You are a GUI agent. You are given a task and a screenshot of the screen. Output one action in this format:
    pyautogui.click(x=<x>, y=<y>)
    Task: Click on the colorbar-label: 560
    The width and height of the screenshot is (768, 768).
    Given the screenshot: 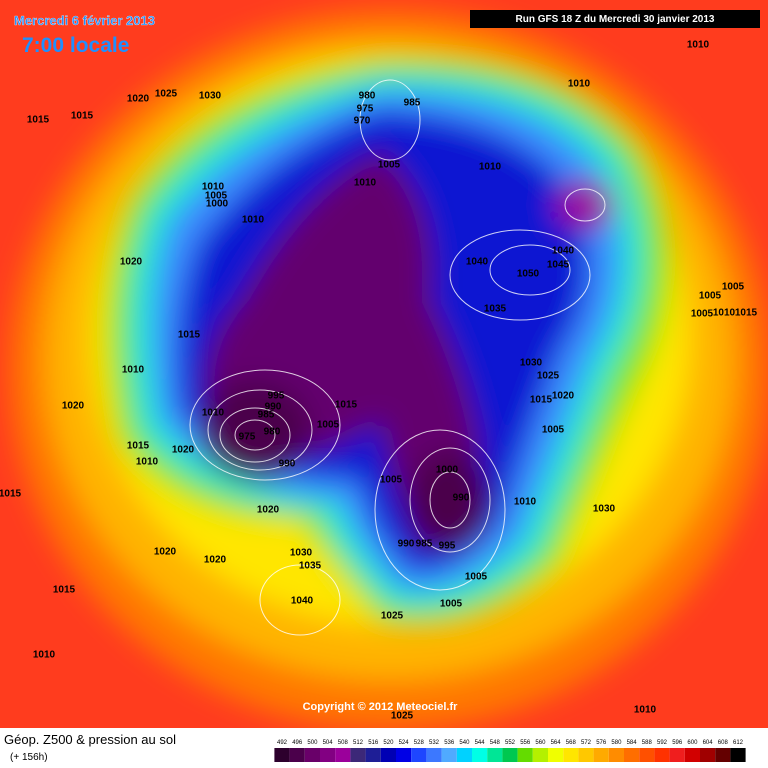 What is the action you would take?
    pyautogui.click(x=540, y=743)
    